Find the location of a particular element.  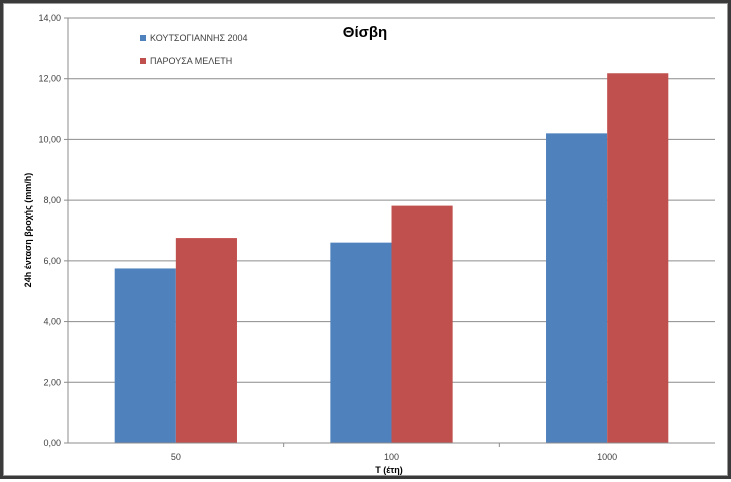

y-tick-label: 4,00 is located at coordinates (52, 322).